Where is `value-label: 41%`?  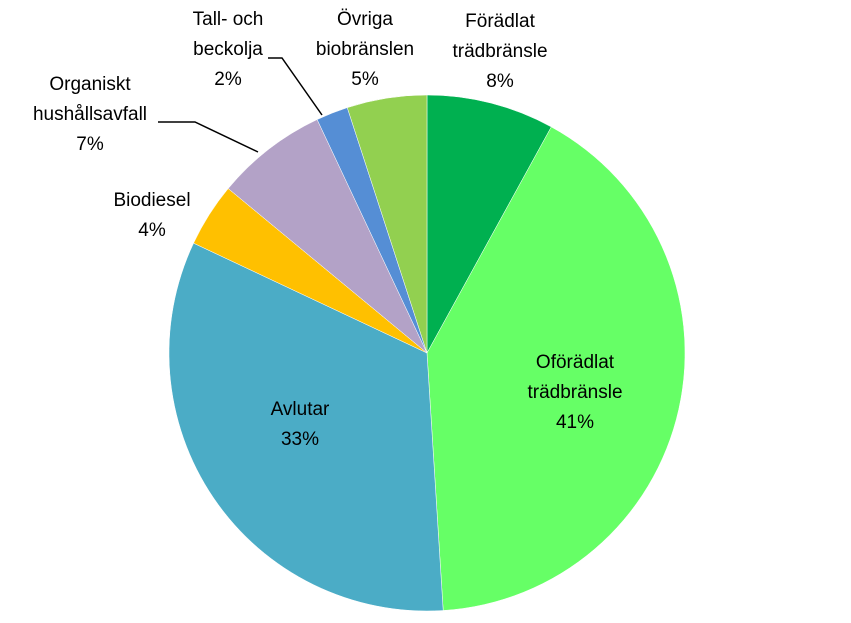 value-label: 41% is located at coordinates (575, 422).